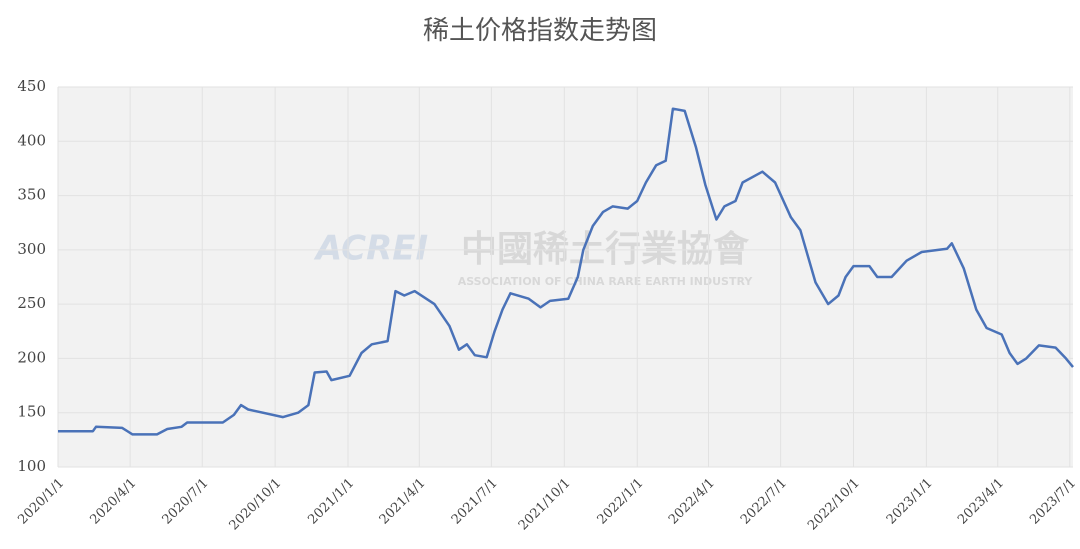  Describe the element at coordinates (545, 505) in the screenshot. I see `x-tick-label: 2021/10/1` at that location.